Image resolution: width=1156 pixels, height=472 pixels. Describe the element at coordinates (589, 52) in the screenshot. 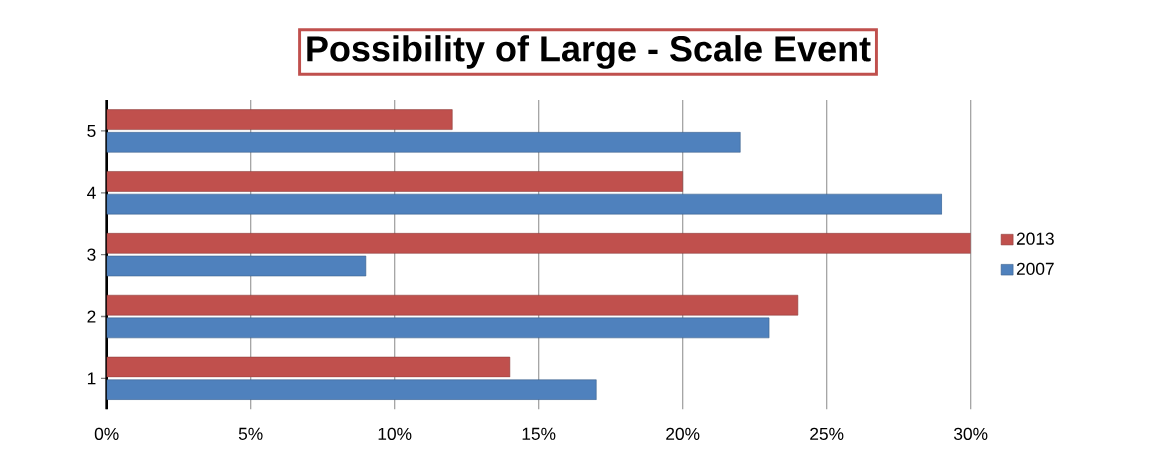

I see `chart-title: Possibility of Large - Scale Event` at that location.